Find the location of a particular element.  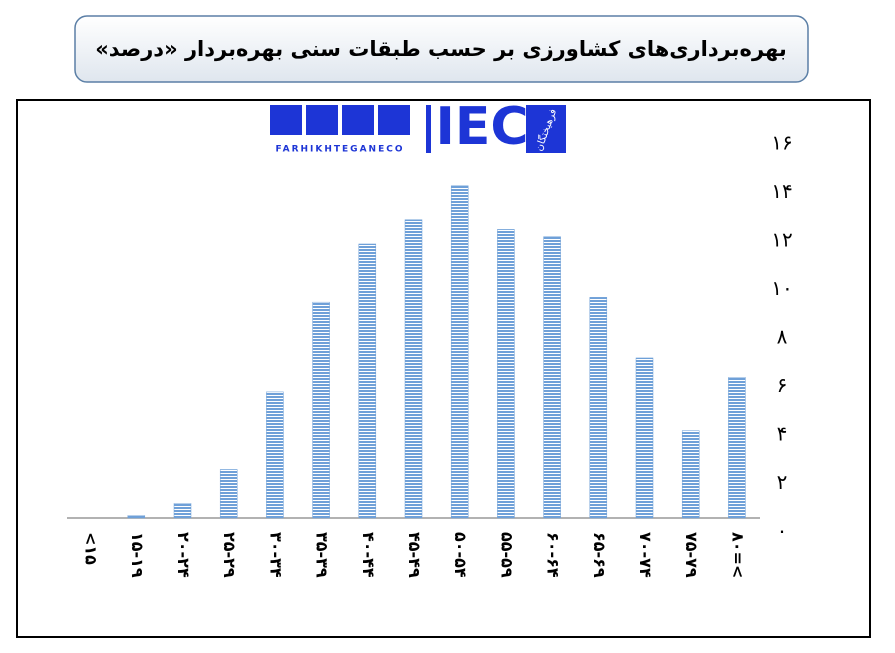

y-tick-label: ۶ is located at coordinates (782, 385).